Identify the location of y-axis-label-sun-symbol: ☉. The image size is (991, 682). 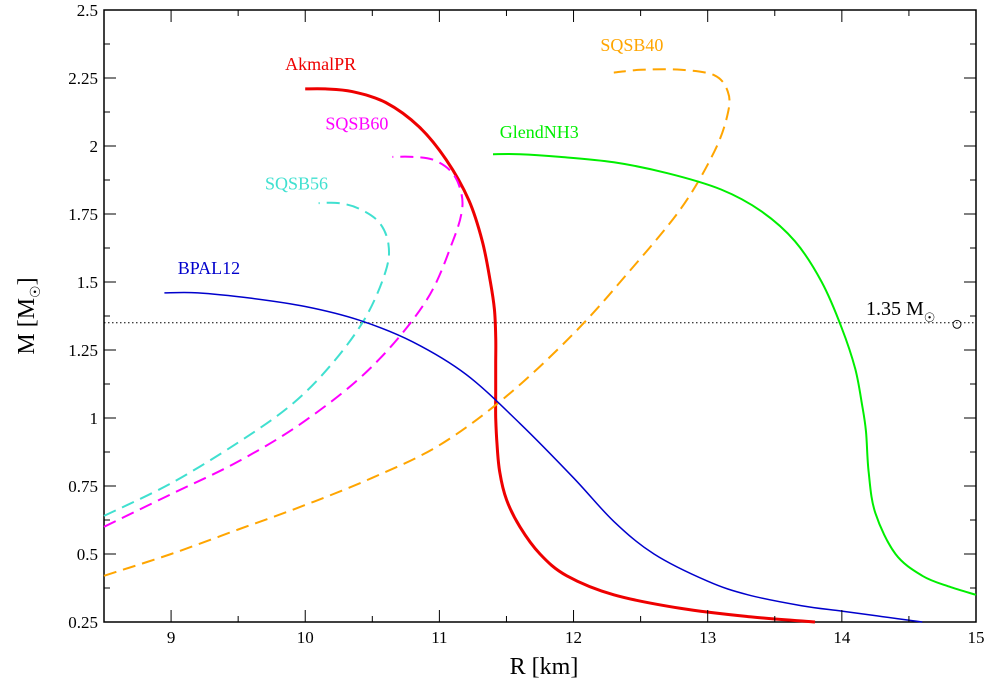
(36, 291).